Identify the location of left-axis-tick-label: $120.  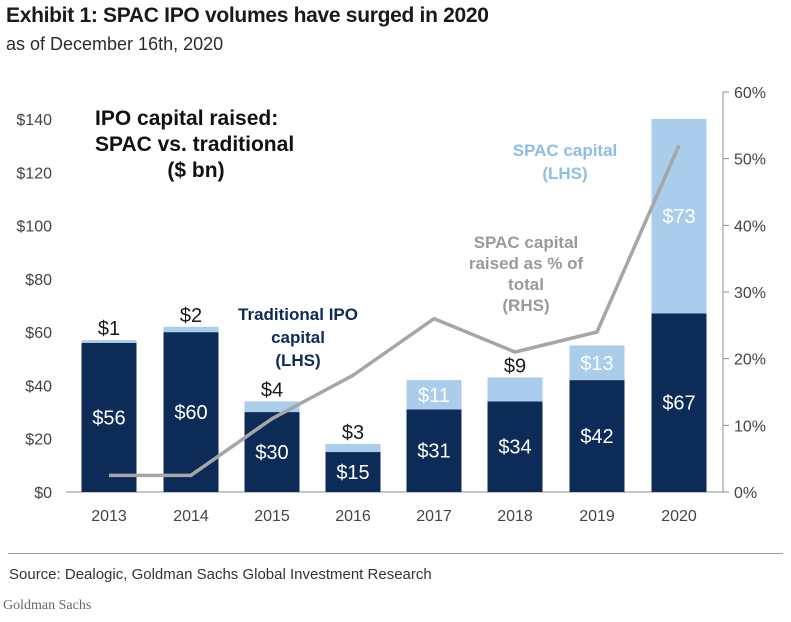
(34, 173).